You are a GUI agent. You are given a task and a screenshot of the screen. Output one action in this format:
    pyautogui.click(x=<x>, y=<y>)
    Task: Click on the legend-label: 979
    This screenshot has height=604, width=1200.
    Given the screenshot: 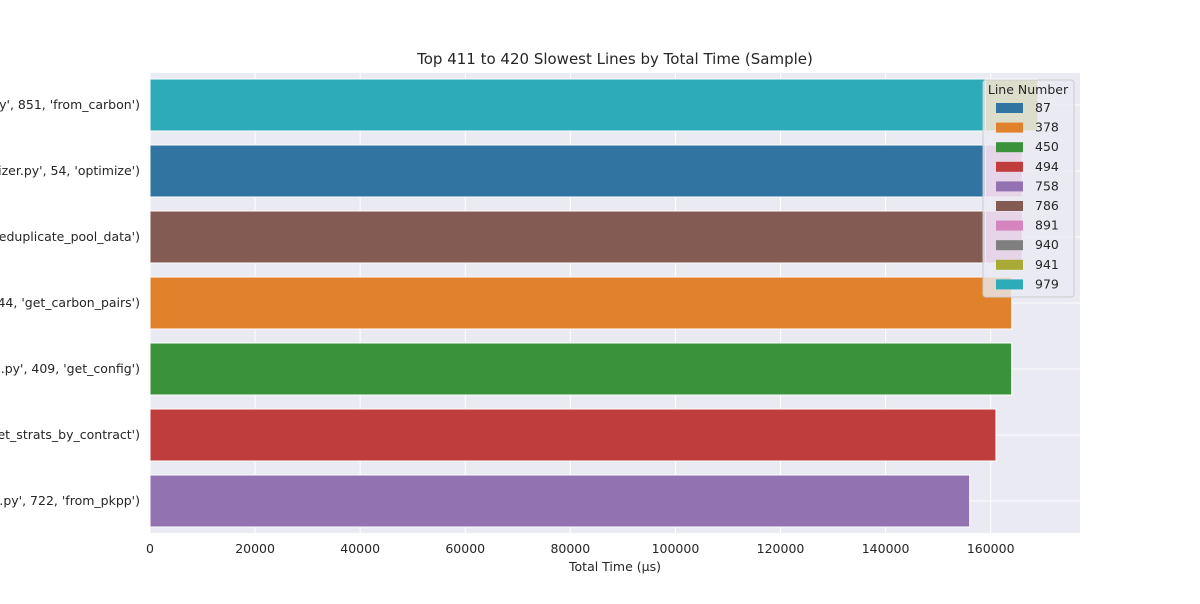 What is the action you would take?
    pyautogui.click(x=1047, y=283)
    